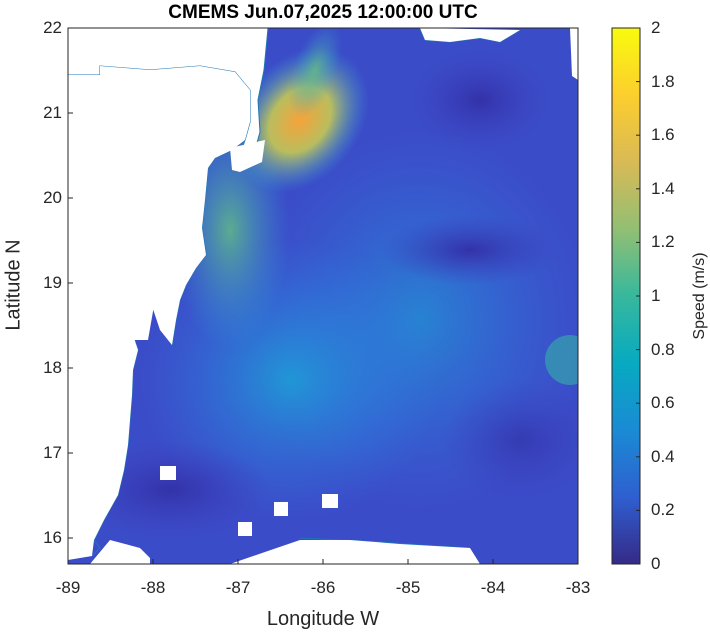  I want to click on colorbar-tick-label: 2, so click(656, 27).